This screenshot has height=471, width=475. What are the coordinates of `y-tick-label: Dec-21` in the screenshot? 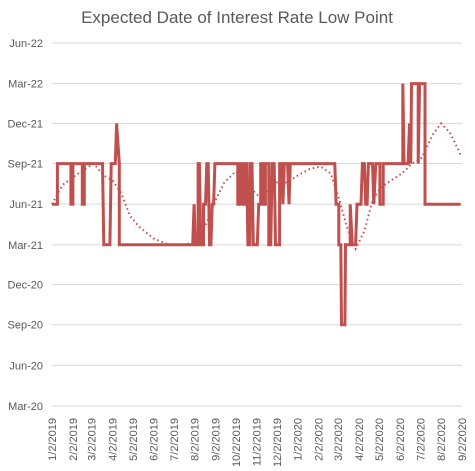 It's located at (25, 124).